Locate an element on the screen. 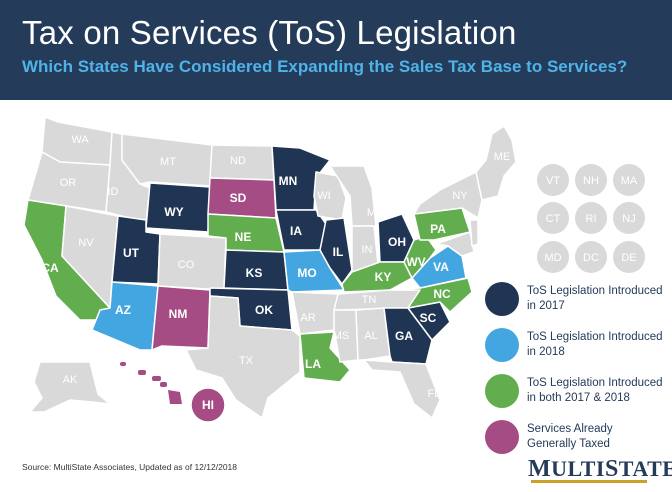 The width and height of the screenshot is (672, 492). label-va: VA is located at coordinates (441, 267).